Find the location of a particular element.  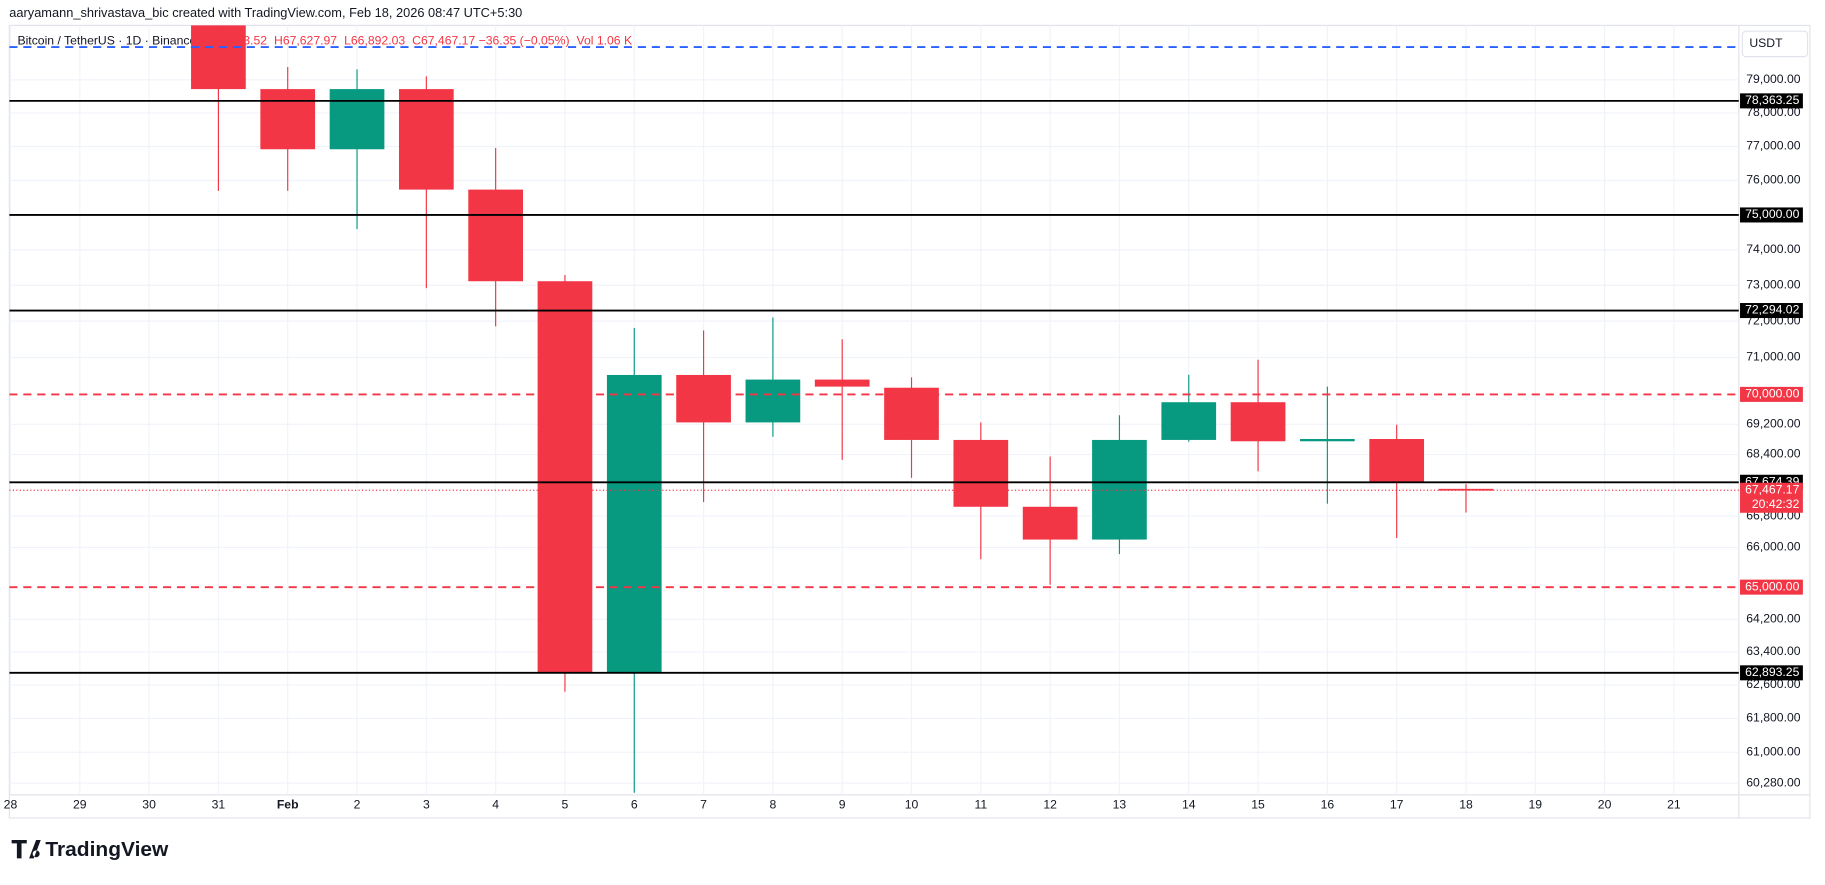

y-tick-label: 77,000.00 is located at coordinates (1773, 146).